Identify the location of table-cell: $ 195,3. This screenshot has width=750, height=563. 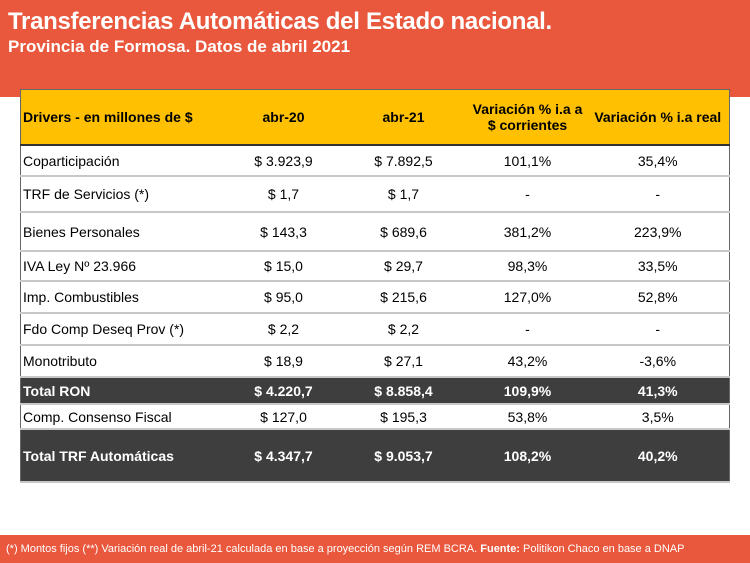
(403, 417).